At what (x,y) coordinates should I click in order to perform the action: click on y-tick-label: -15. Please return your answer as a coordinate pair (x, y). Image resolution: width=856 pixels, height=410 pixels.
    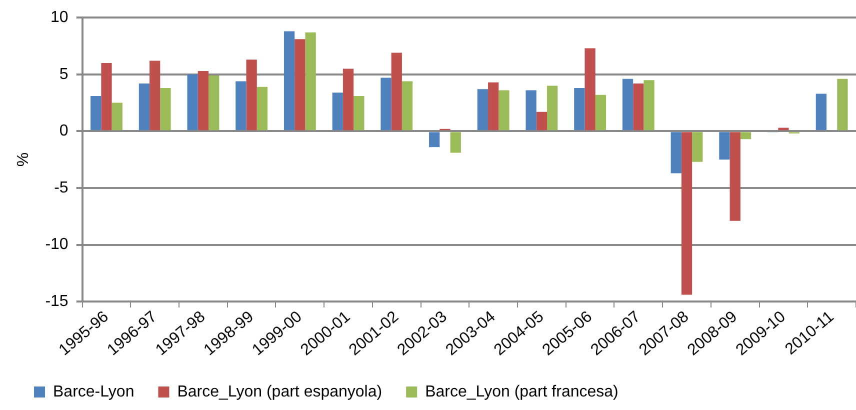
    Looking at the image, I should click on (56, 301).